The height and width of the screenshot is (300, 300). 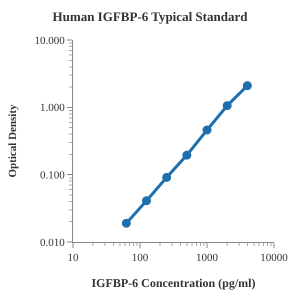 What do you see at coordinates (53, 242) in the screenshot?
I see `y-tick-label: 0.010` at bounding box center [53, 242].